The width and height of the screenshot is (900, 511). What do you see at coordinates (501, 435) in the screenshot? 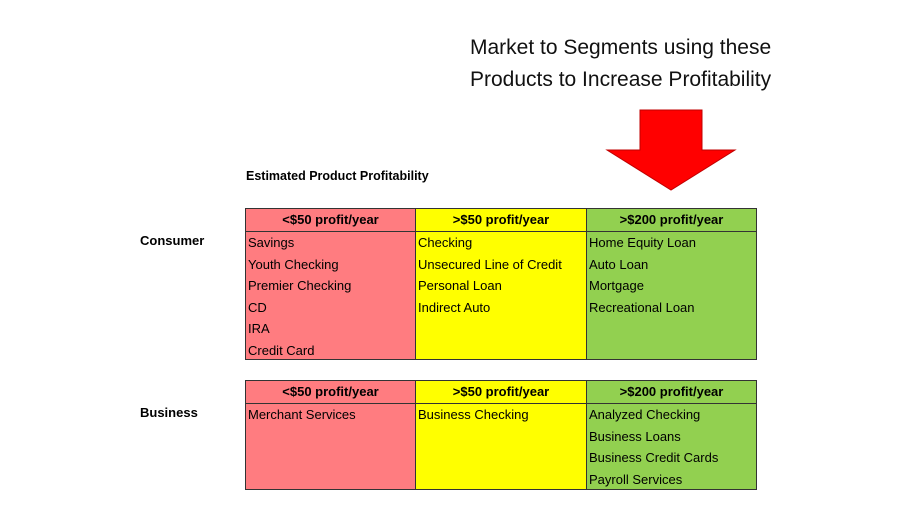
I see `column: >$50 profit/year Business Checking` at bounding box center [501, 435].